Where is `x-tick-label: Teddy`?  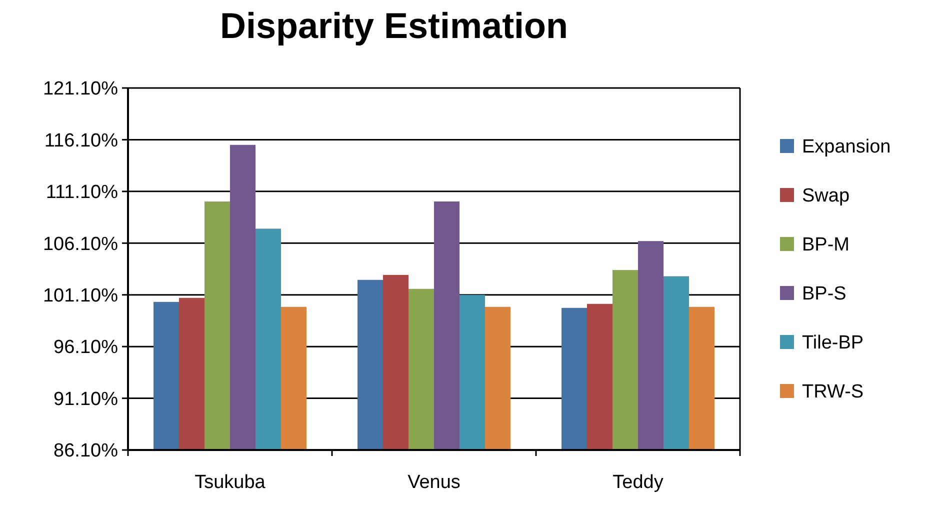 x-tick-label: Teddy is located at coordinates (638, 482).